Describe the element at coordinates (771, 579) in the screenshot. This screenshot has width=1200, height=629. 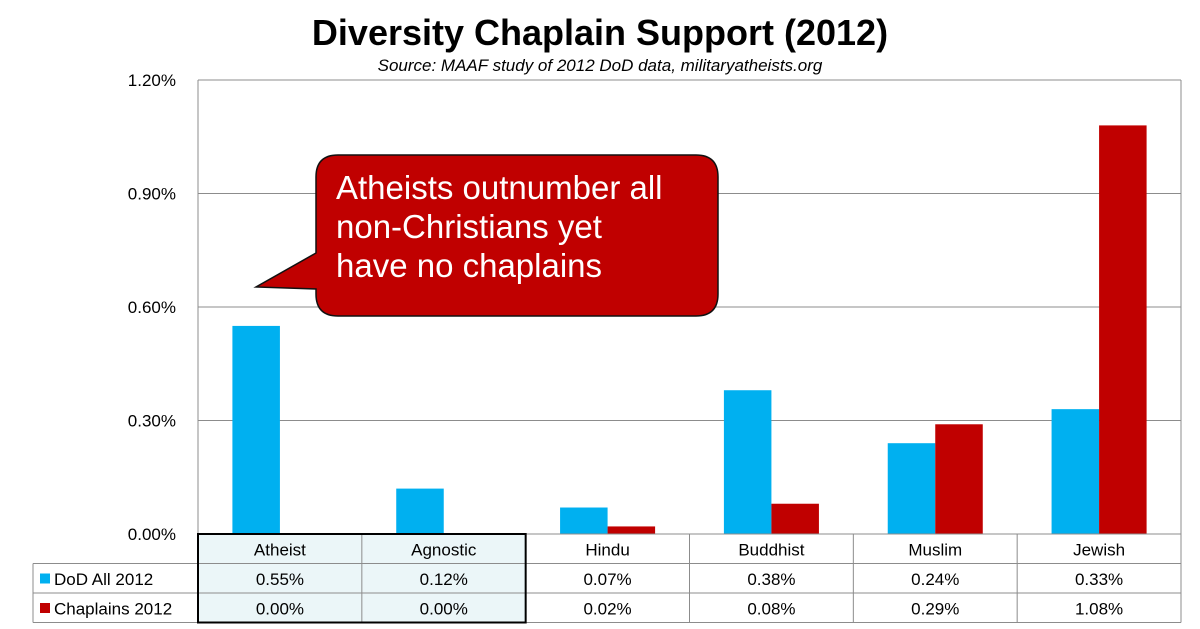
I see `data-label: 0.38%` at that location.